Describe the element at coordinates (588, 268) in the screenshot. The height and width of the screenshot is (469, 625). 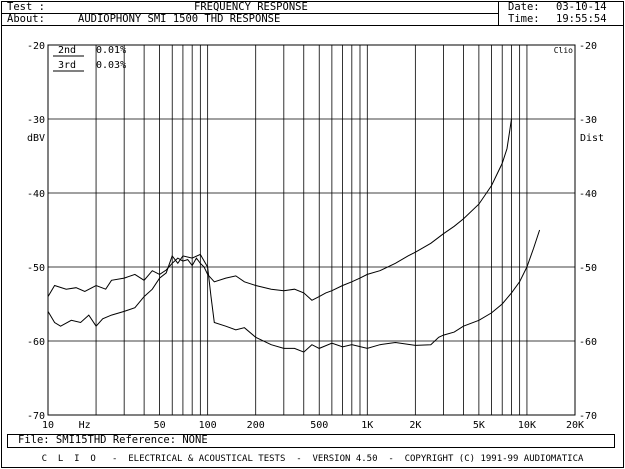
I see `y-tick-label-right: -50` at that location.